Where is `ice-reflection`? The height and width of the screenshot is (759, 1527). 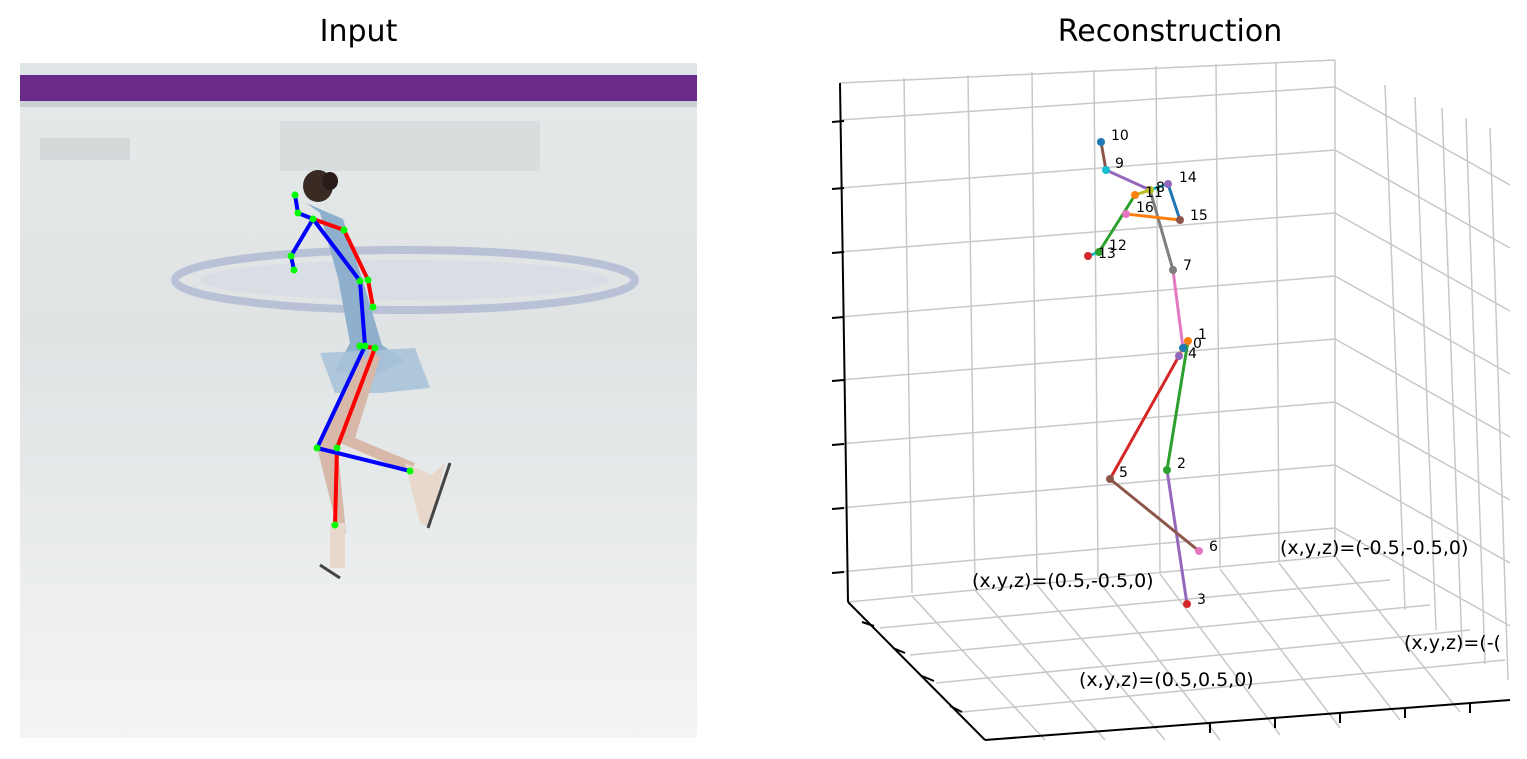
ice-reflection is located at coordinates (410, 146).